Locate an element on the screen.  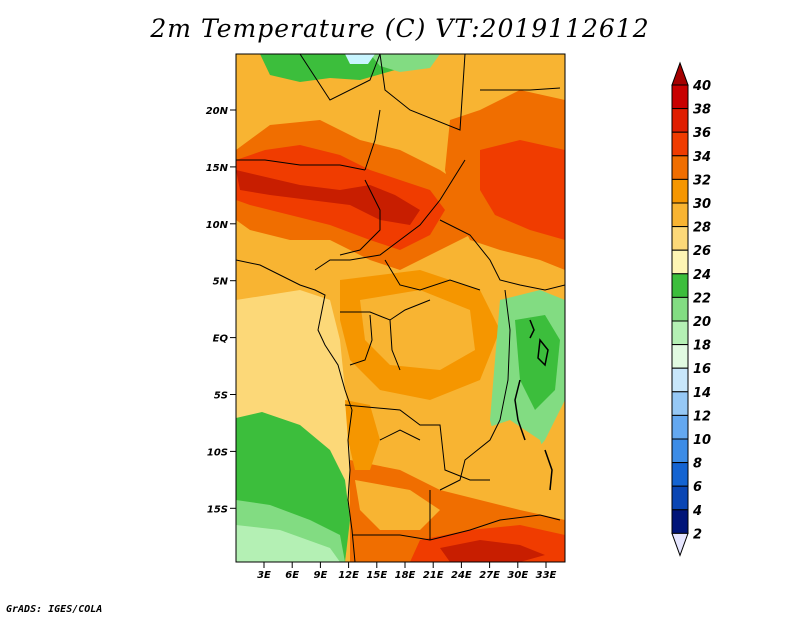
colorbar-level-label: 16 is located at coordinates (702, 369).